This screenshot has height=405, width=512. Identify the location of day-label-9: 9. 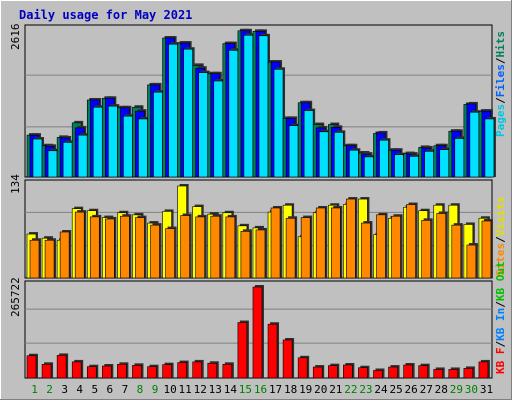
(155, 389).